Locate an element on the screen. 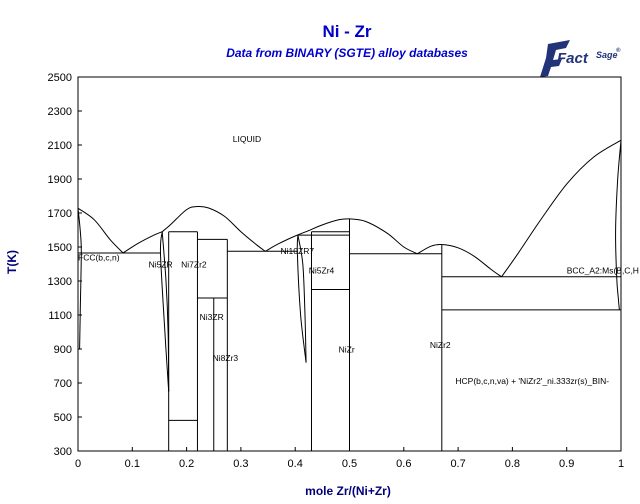 This screenshot has width=640, height=504. x-axis-ticks: 0 0.1 0.2 0.3 0.4 0.5 0.6 0.7 0.8 0.9 1 is located at coordinates (349, 458).